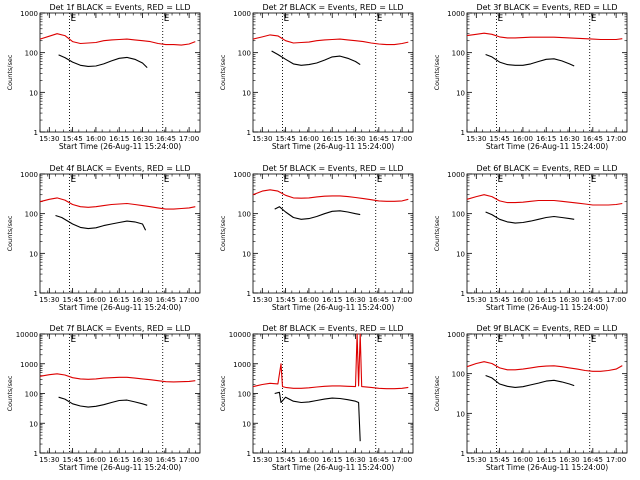 The image size is (640, 480). I want to click on panel-title: Det 3f BLACK = Events, RED = LLD, so click(546, 7).